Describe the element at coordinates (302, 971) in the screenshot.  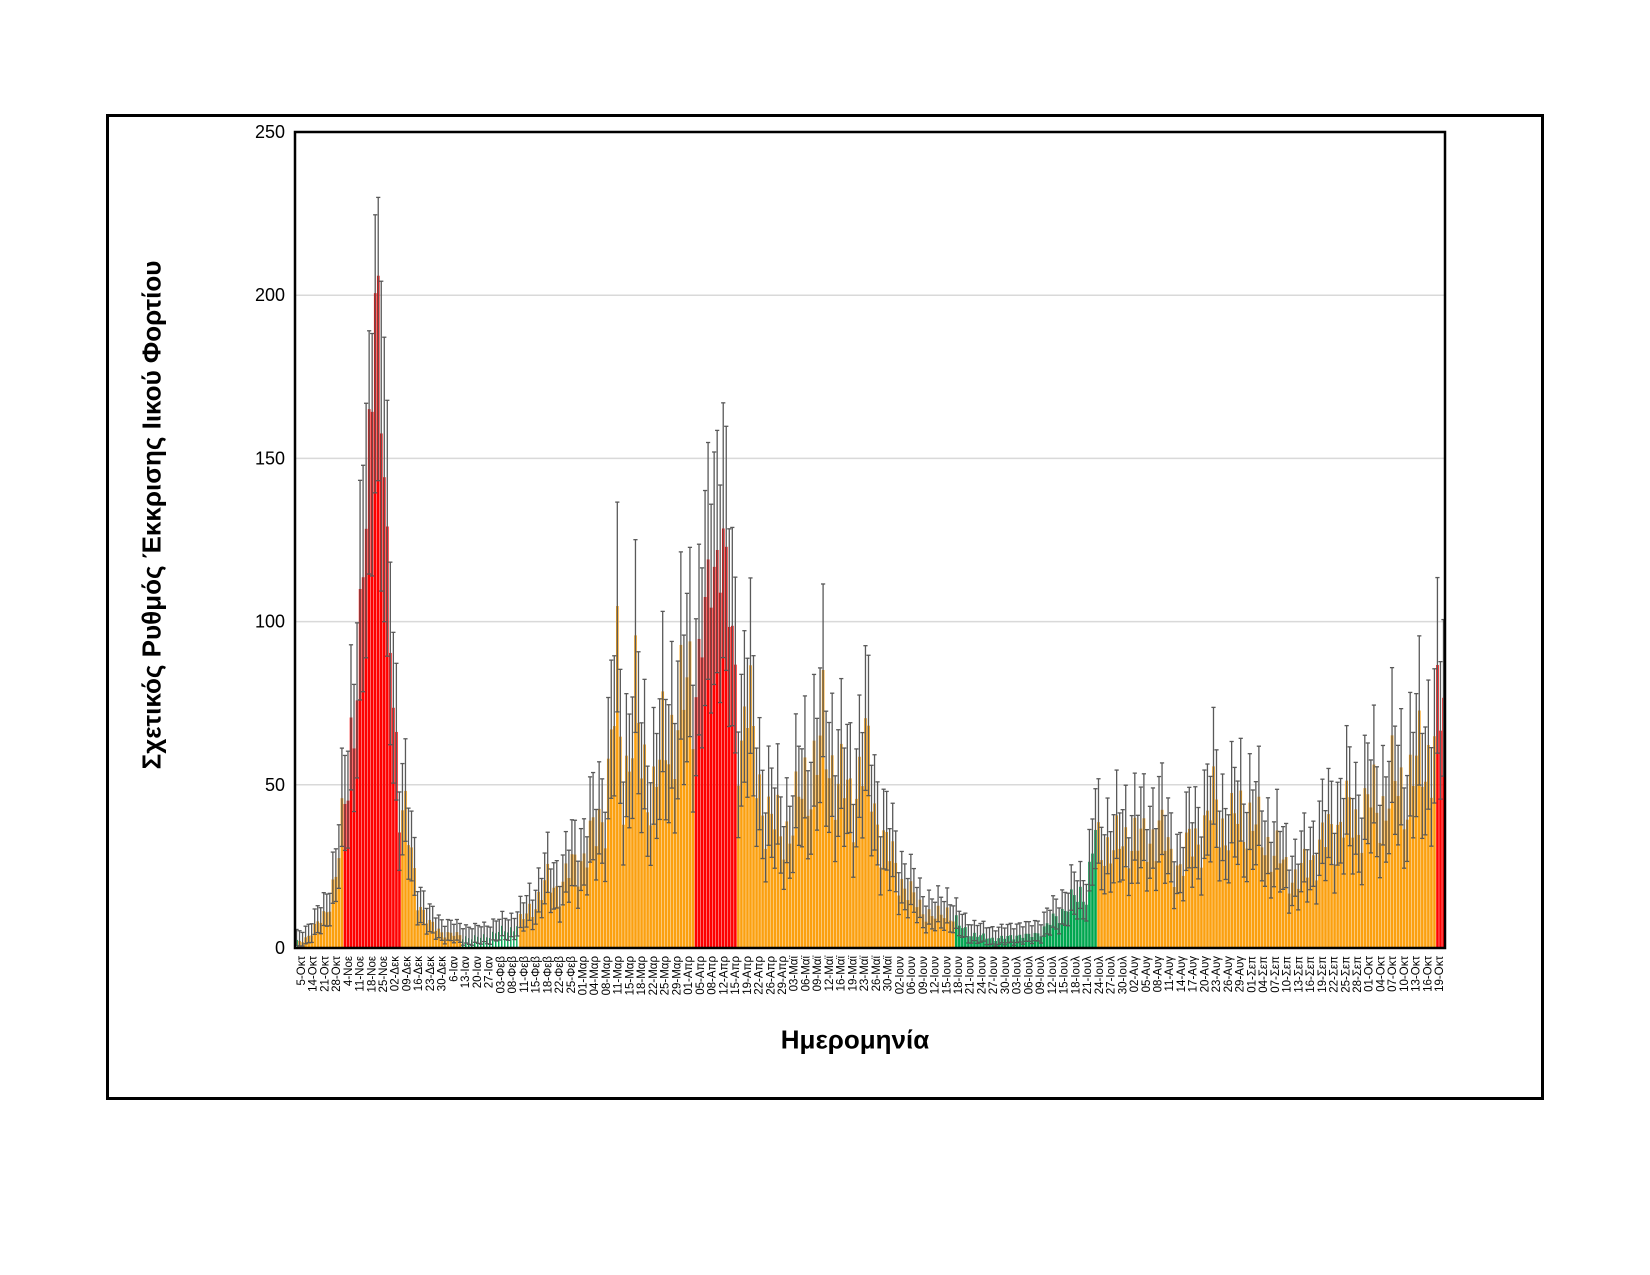
I see `x-tick-label: 5-Οκτ` at that location.